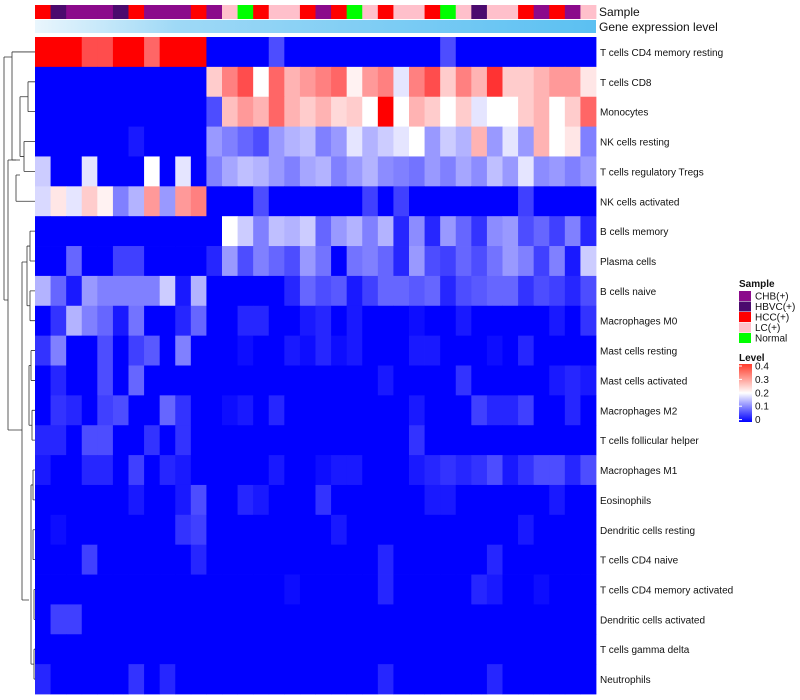  I want to click on sample-legend-label: HCC(+), so click(772, 318).